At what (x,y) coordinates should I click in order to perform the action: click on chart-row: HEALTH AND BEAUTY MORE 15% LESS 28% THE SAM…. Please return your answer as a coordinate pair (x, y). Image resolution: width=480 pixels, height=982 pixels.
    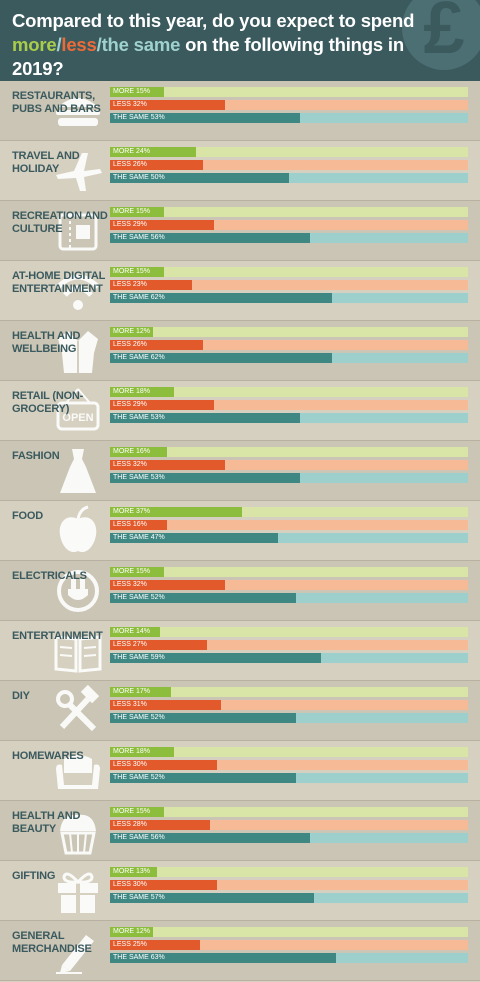
    Looking at the image, I should click on (240, 831).